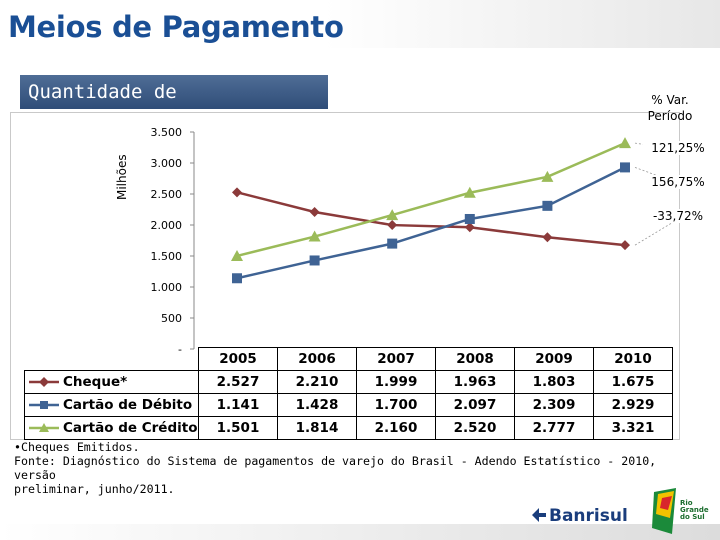  Describe the element at coordinates (95, 382) in the screenshot. I see `series-name-cheque: Cheque*` at that location.